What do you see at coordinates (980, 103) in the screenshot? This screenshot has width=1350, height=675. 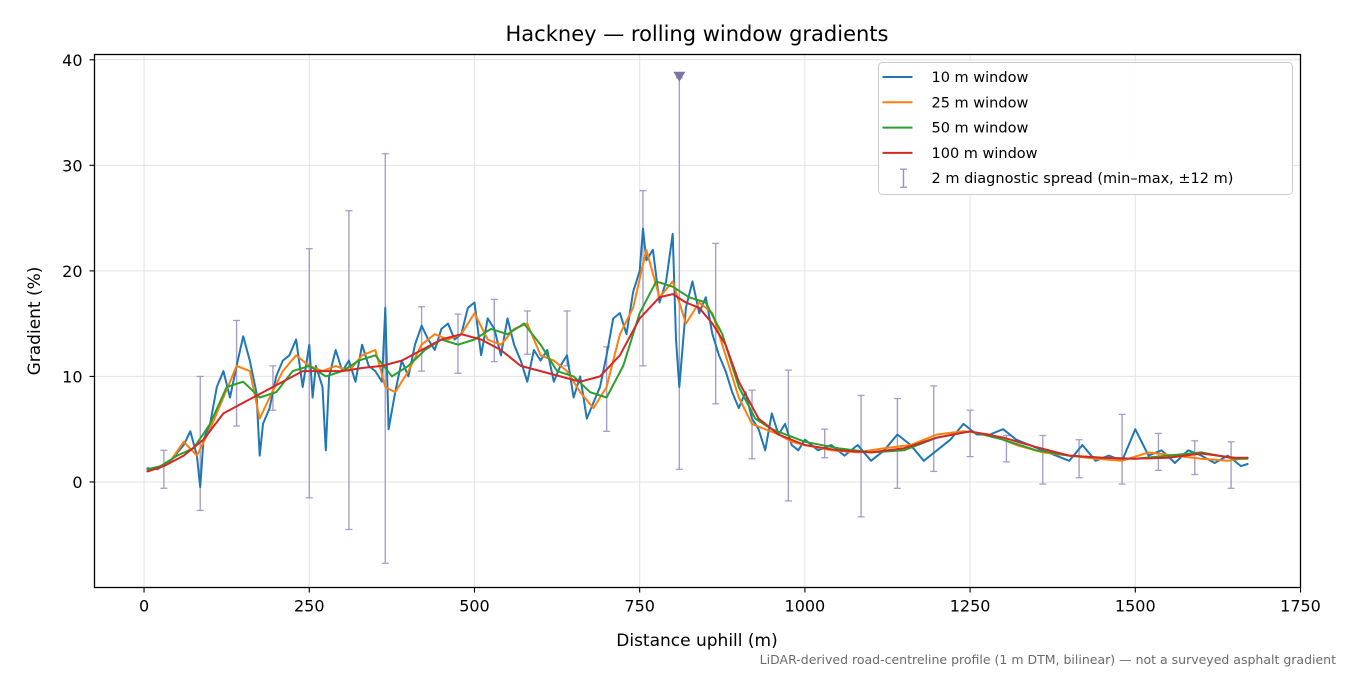 I see `legend-label: 25 m window` at bounding box center [980, 103].